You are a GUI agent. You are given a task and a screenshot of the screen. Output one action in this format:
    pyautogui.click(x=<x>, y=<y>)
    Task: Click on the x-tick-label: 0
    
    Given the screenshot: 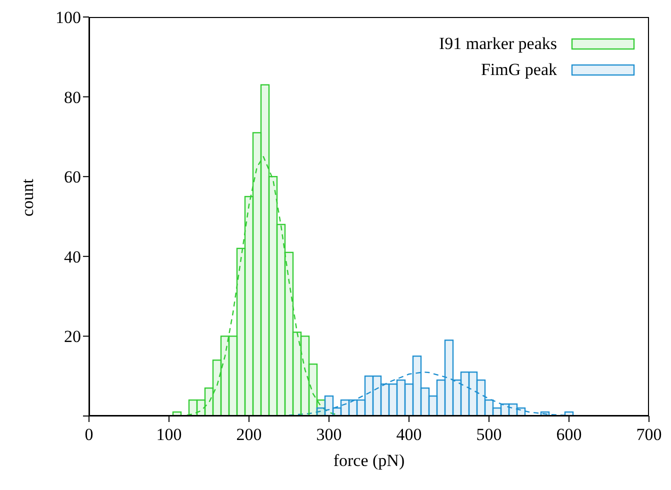 What is the action you would take?
    pyautogui.click(x=89, y=434)
    